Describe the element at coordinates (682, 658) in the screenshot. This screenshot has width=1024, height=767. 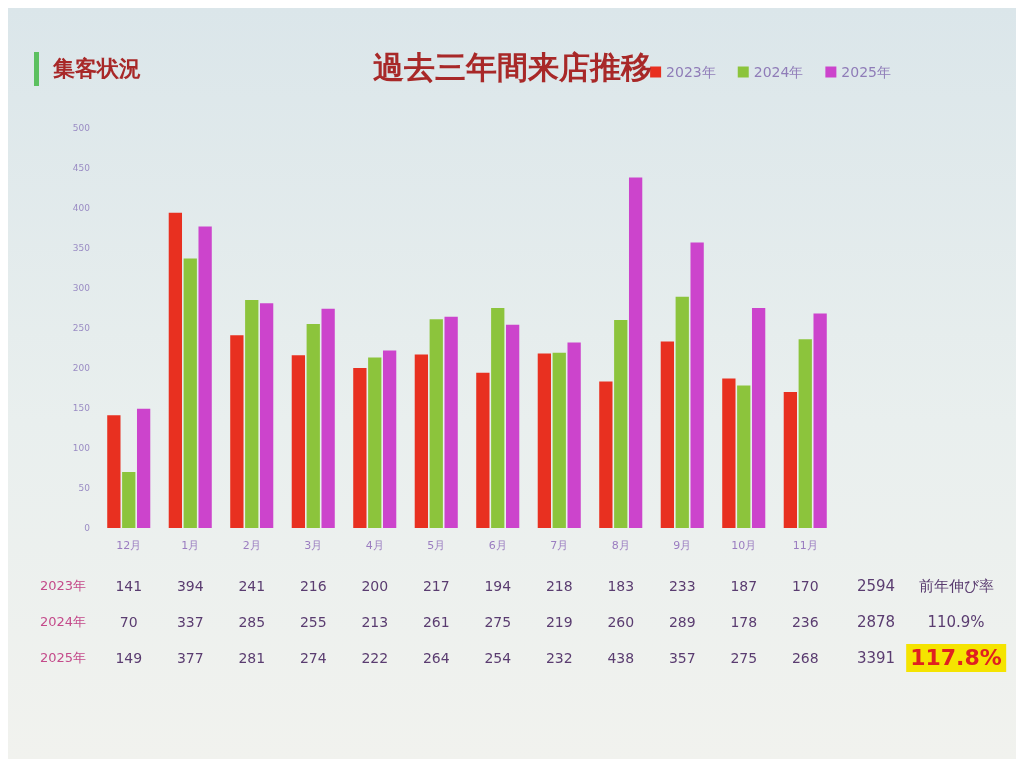
I see `data-label: 357` at that location.